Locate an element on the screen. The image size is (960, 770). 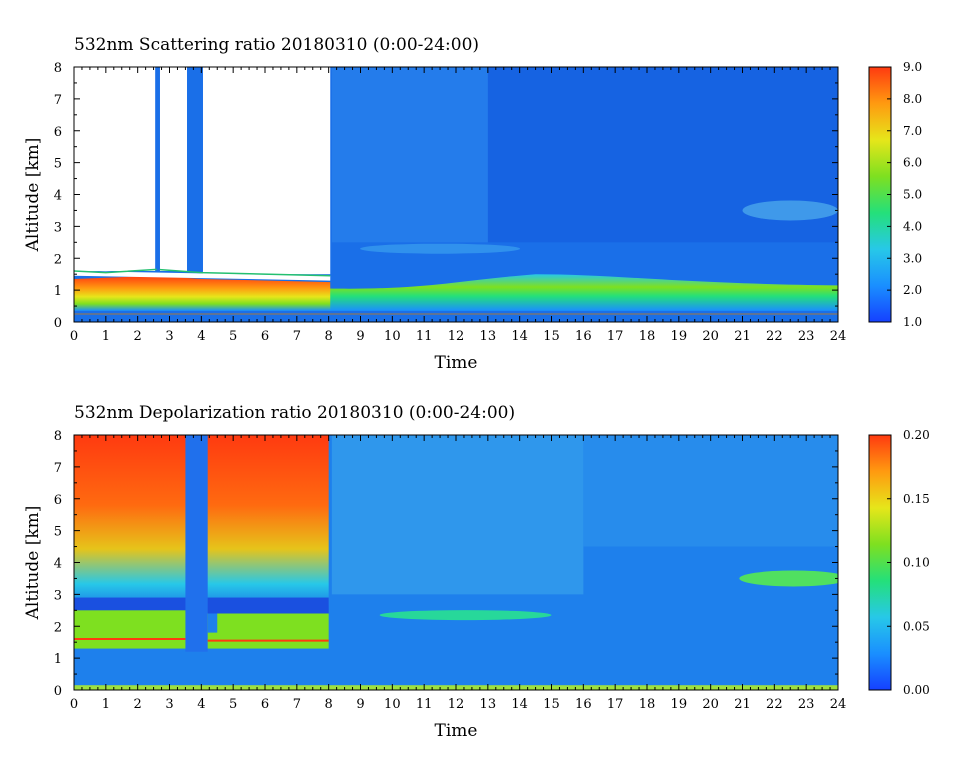
x-tick-label: 17 is located at coordinates (615, 704).